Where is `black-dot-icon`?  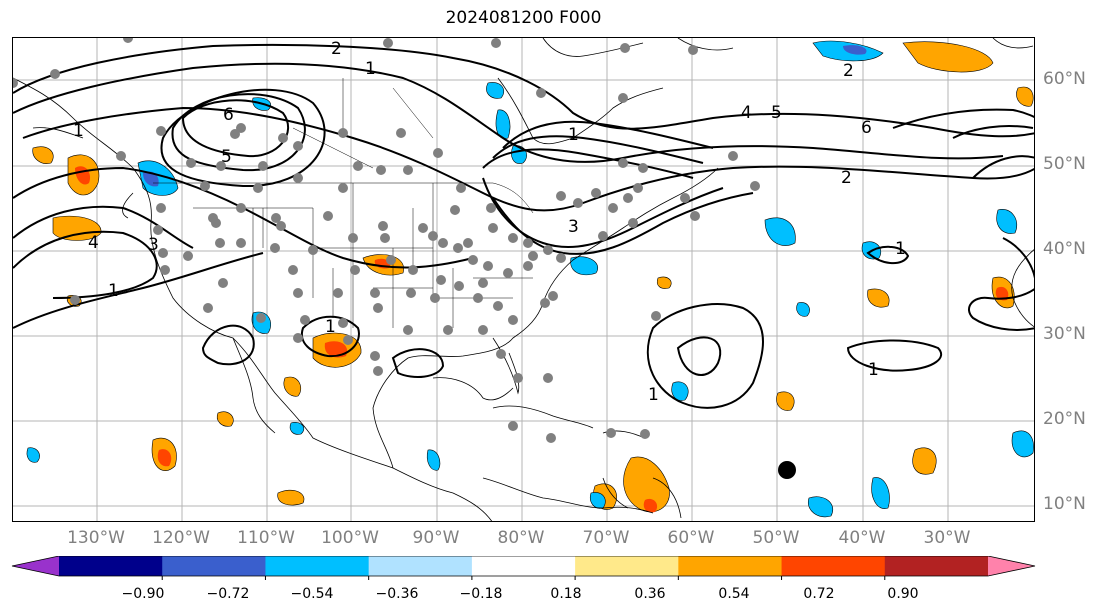 black-dot-icon is located at coordinates (787, 470).